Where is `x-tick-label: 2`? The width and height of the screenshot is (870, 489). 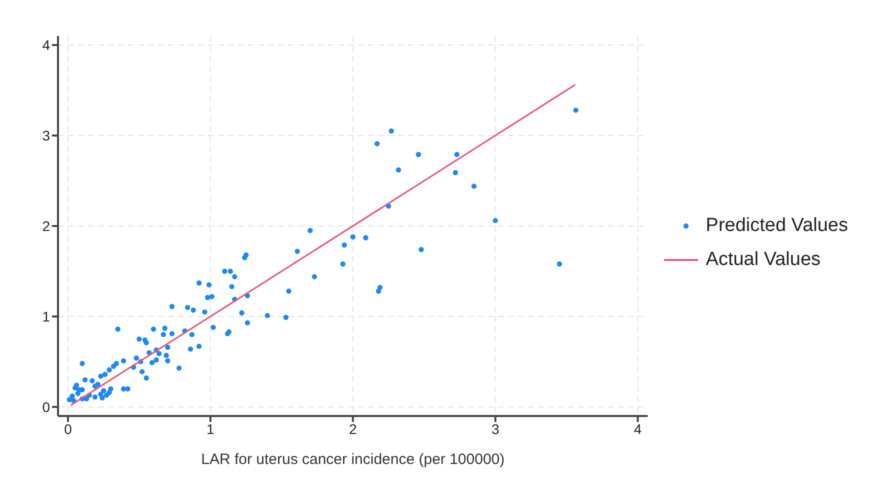 x-tick-label: 2 is located at coordinates (352, 428).